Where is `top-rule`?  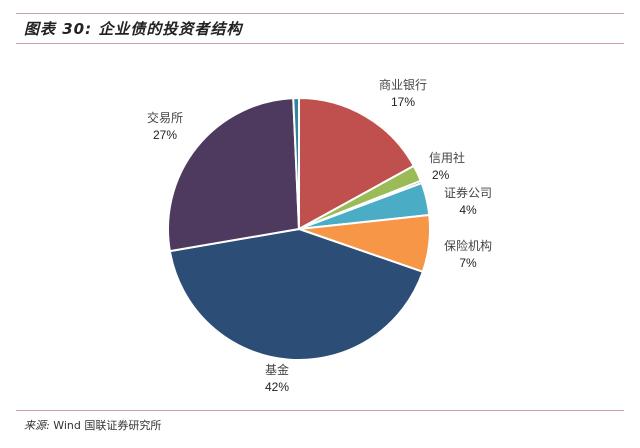
top-rule is located at coordinates (320, 13).